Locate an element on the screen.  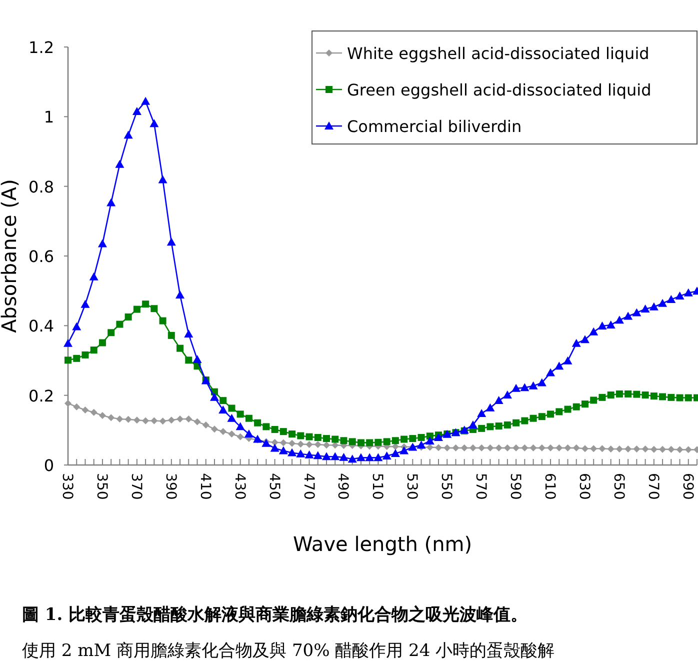
legend-label: White eggshell acid-dissociated liquid is located at coordinates (498, 53).